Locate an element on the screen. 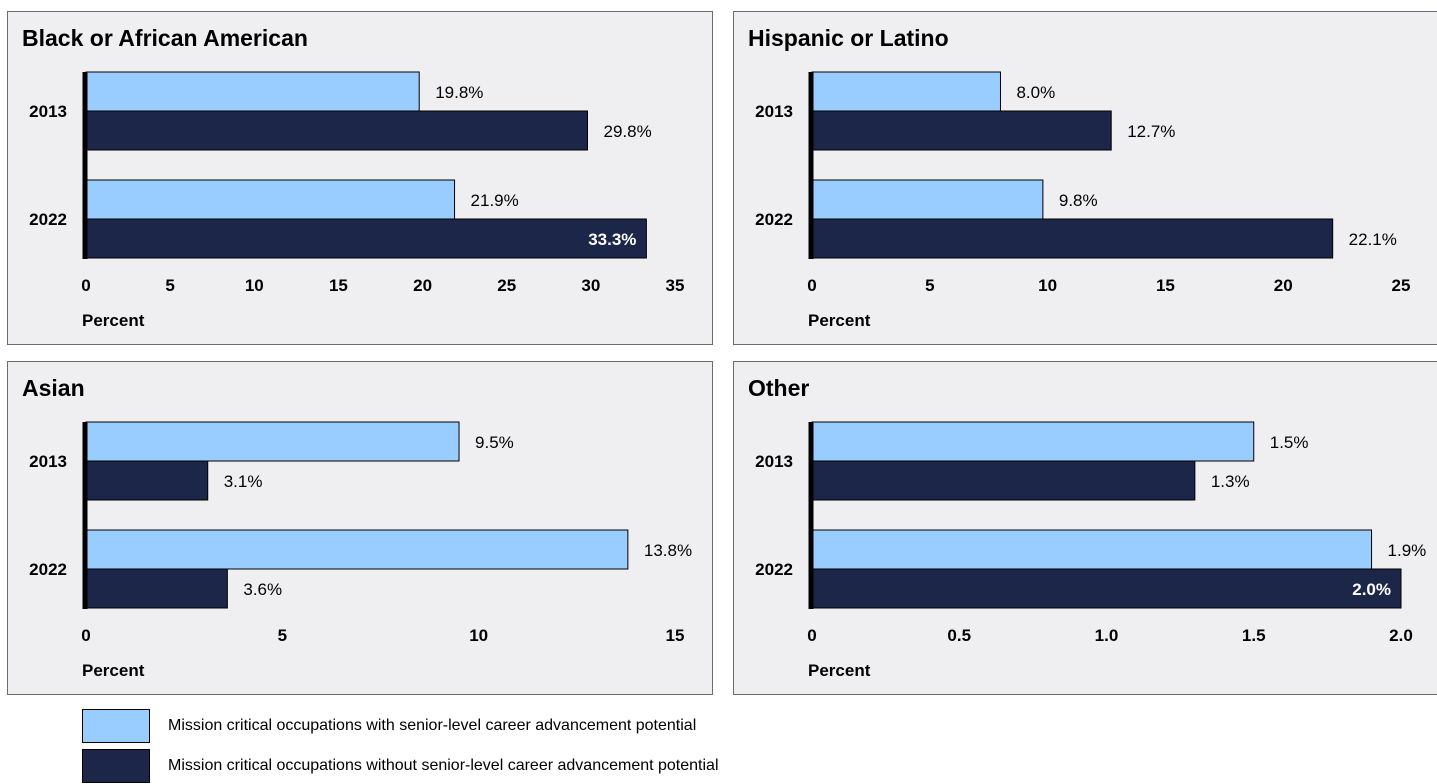  data-label: 2.0% is located at coordinates (1371, 589).